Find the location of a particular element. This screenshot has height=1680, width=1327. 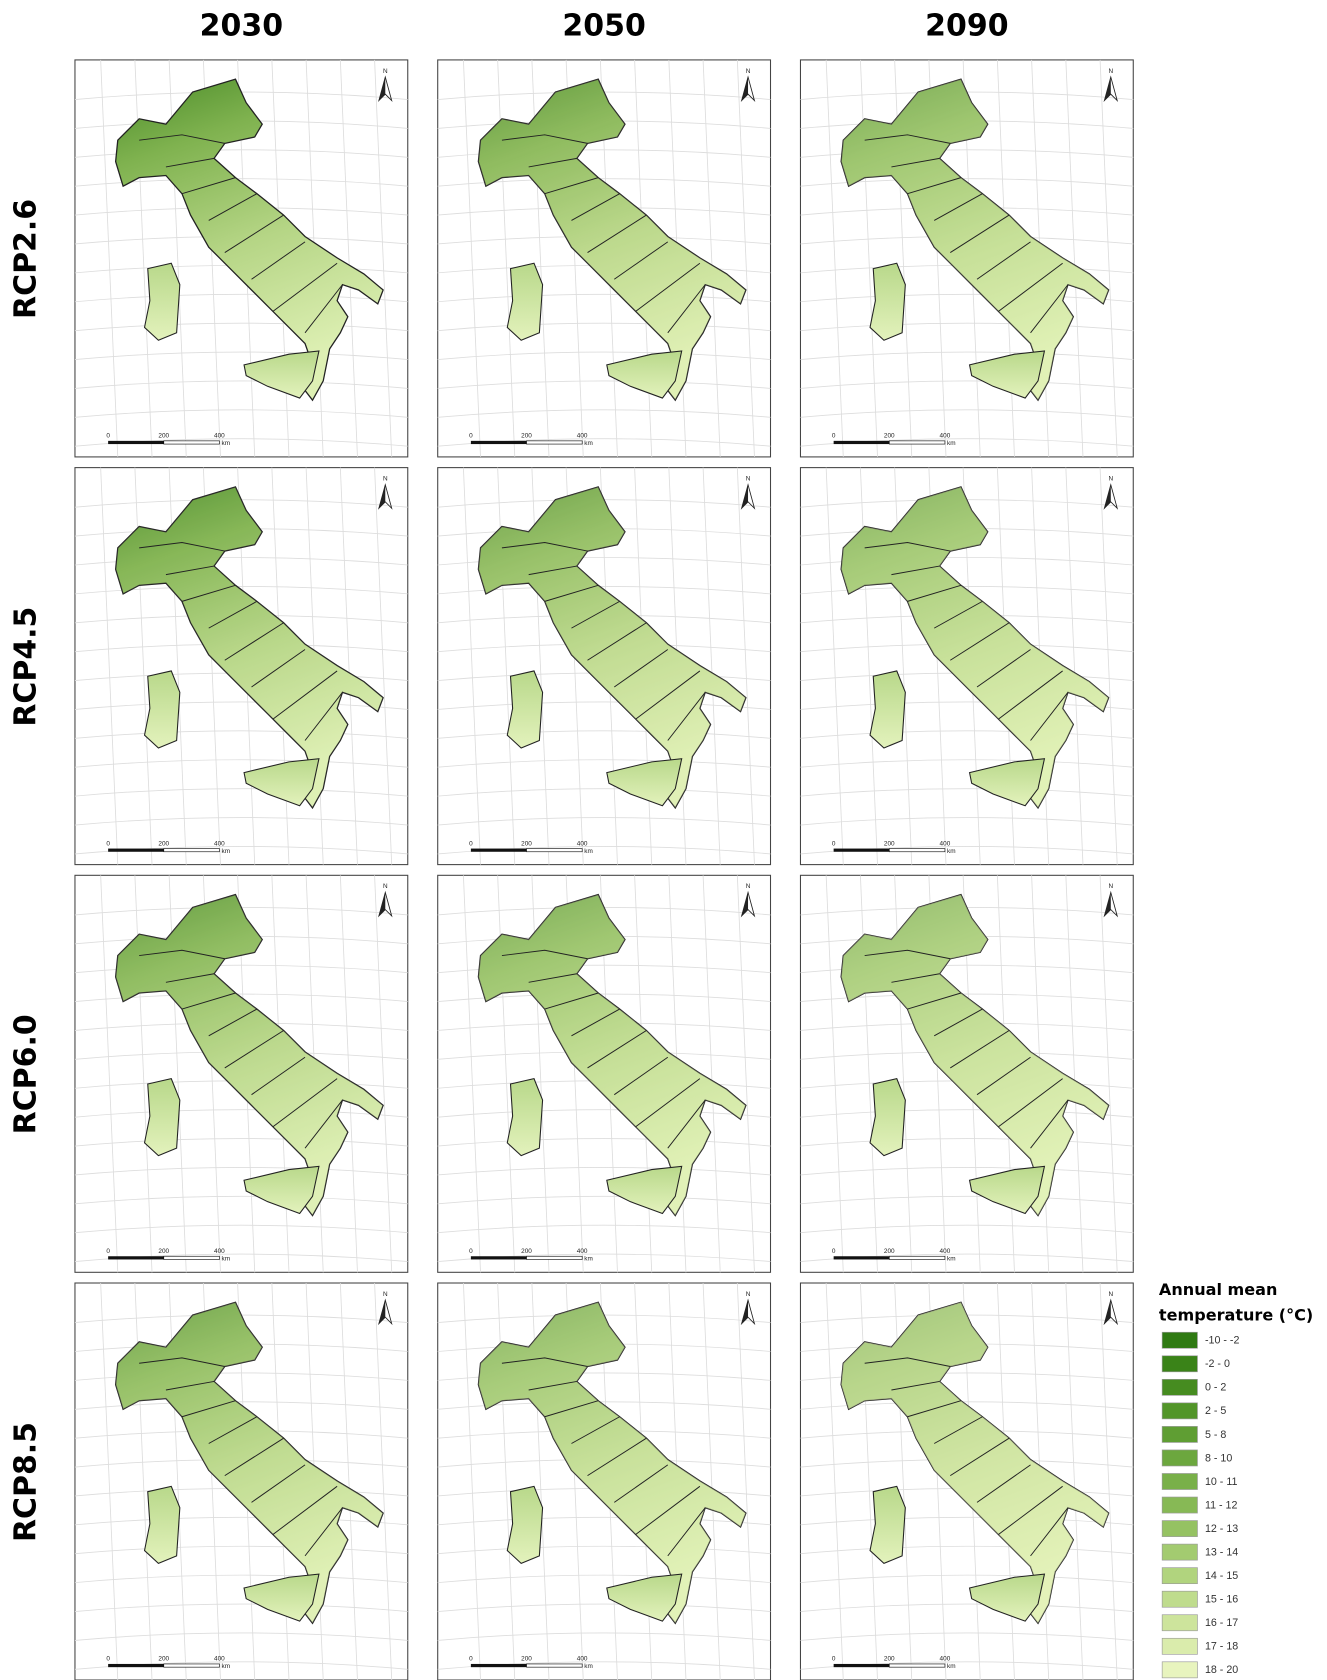

row-header: RCP2.6 is located at coordinates (25, 259).